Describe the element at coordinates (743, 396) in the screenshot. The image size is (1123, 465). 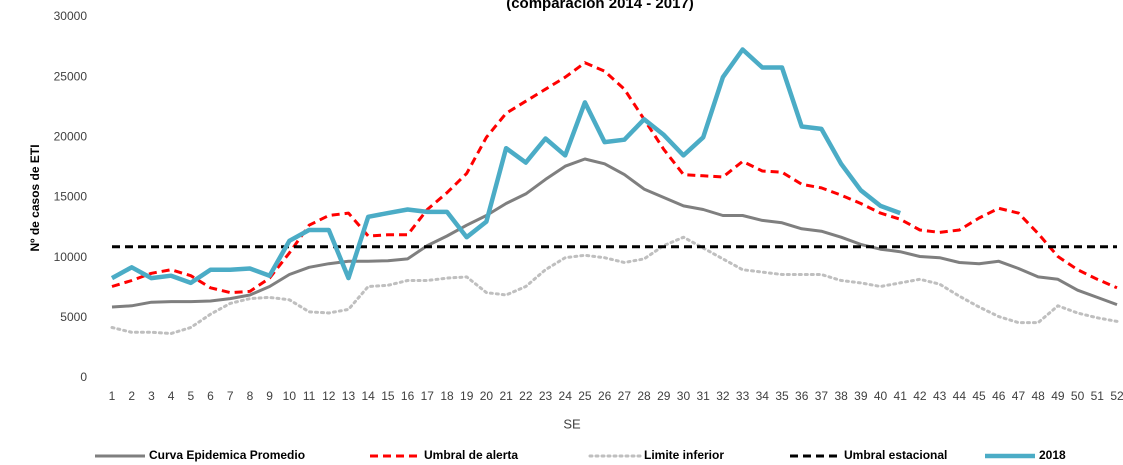
I see `x-tick-label: 33` at that location.